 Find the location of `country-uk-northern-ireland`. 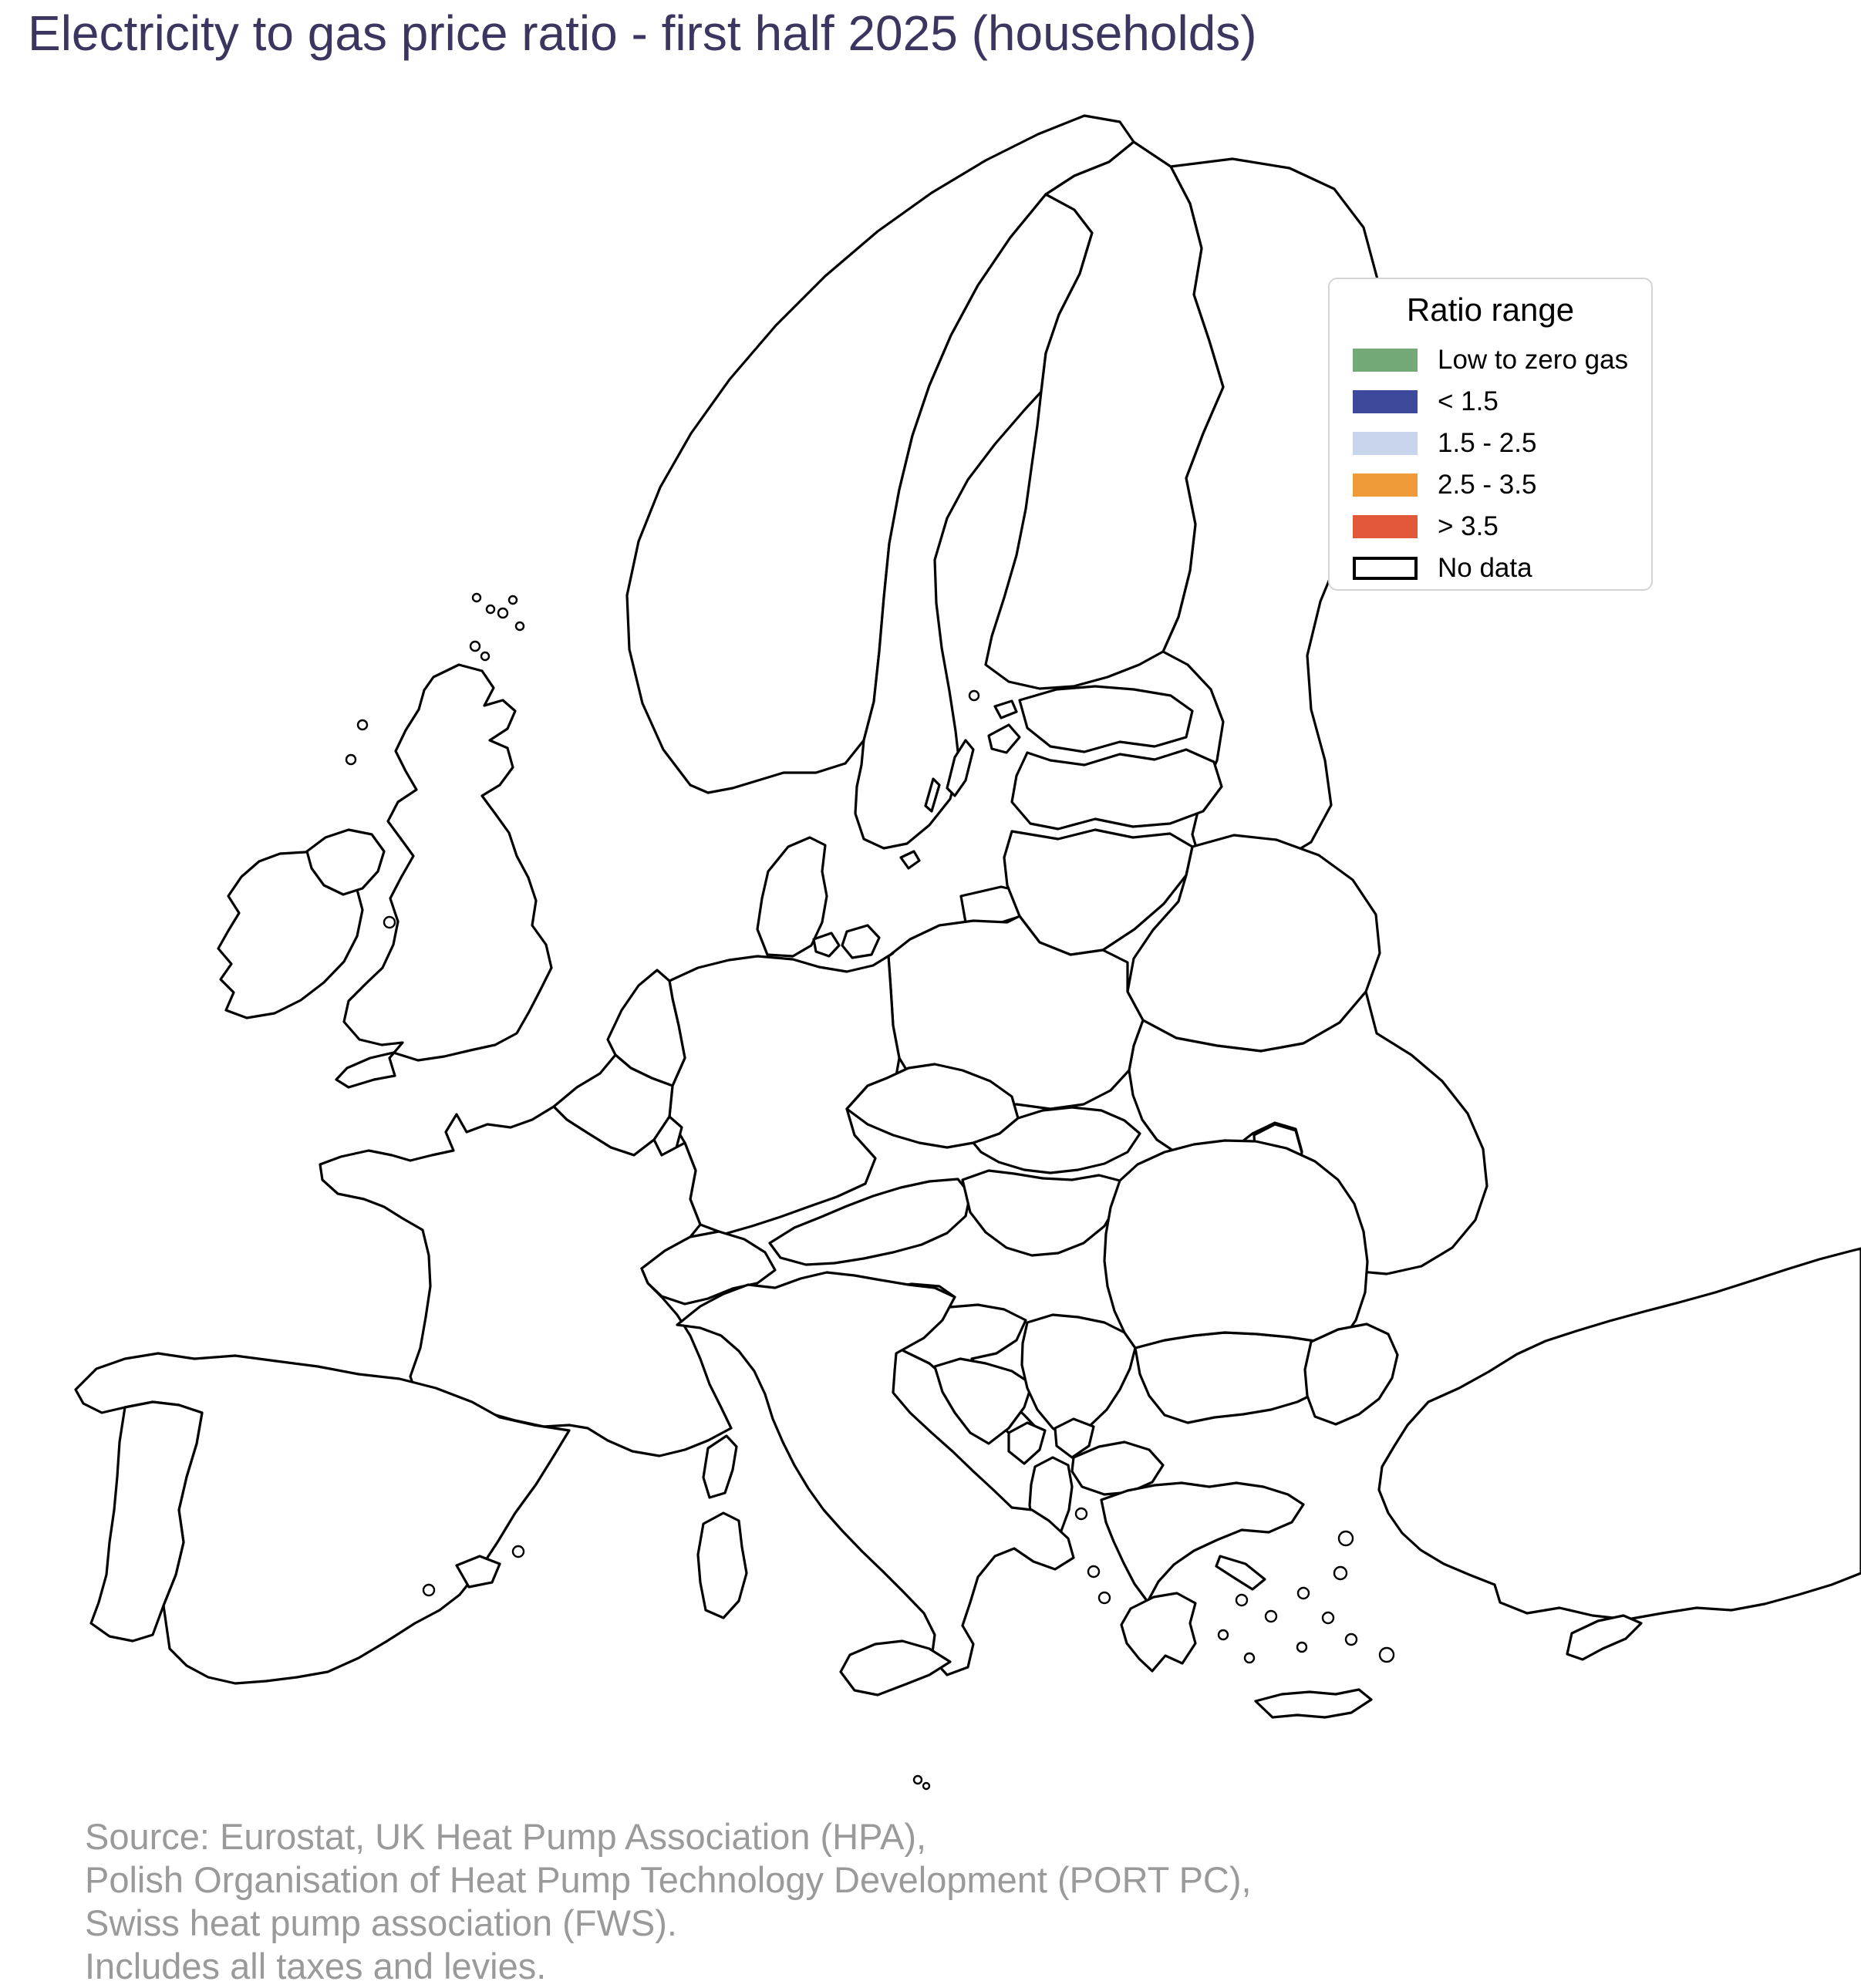

country-uk-northern-ireland is located at coordinates (345, 862).